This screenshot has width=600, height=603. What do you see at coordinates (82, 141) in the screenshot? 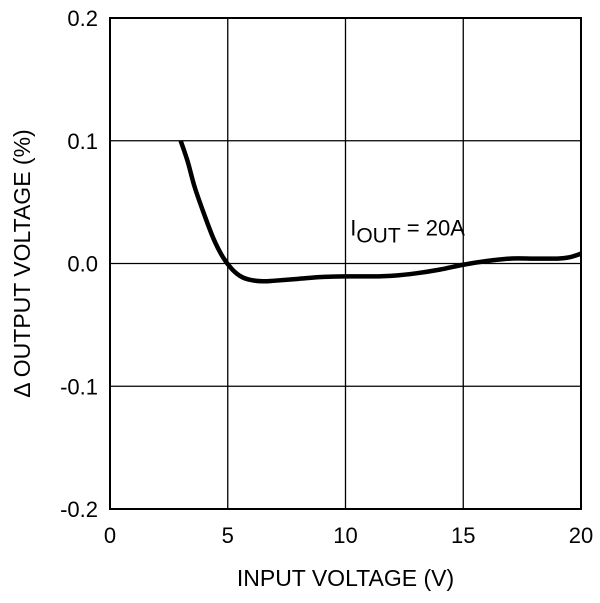
I see `y-tick-label: 0.1` at bounding box center [82, 141].